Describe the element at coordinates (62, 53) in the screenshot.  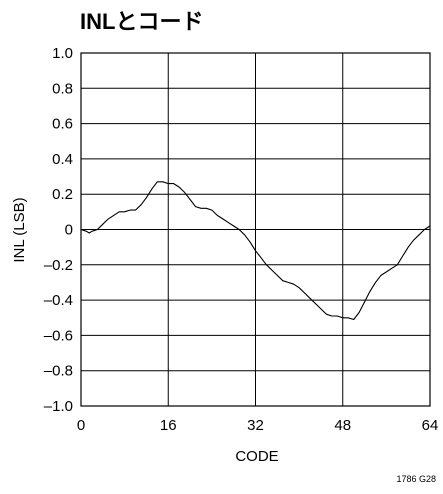
I see `y-tick-label: 1.0` at that location.